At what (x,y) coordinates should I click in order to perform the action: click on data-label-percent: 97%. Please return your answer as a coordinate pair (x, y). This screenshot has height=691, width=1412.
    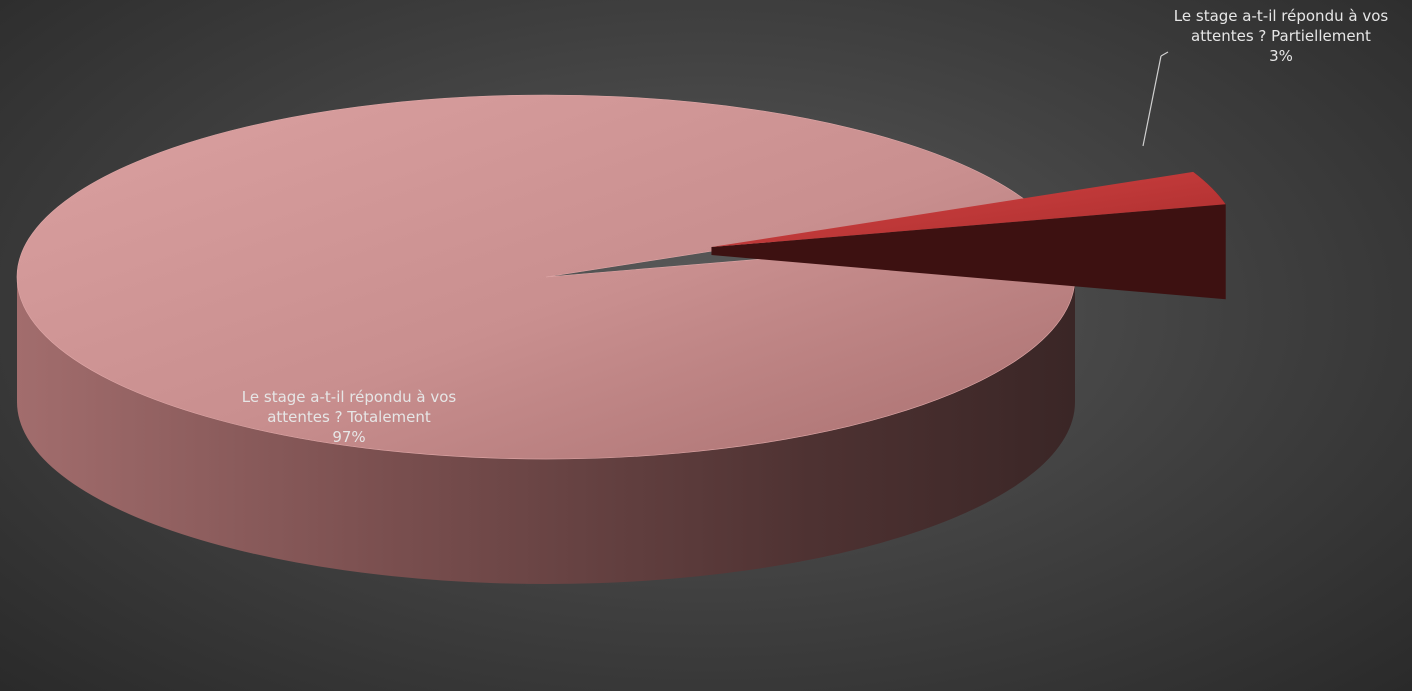
    Looking at the image, I should click on (349, 437).